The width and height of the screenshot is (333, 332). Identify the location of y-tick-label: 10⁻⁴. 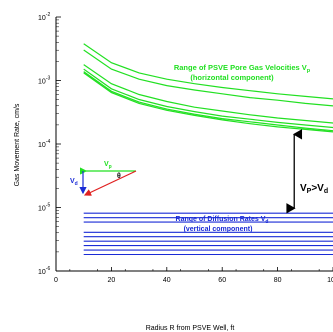
(44, 144).